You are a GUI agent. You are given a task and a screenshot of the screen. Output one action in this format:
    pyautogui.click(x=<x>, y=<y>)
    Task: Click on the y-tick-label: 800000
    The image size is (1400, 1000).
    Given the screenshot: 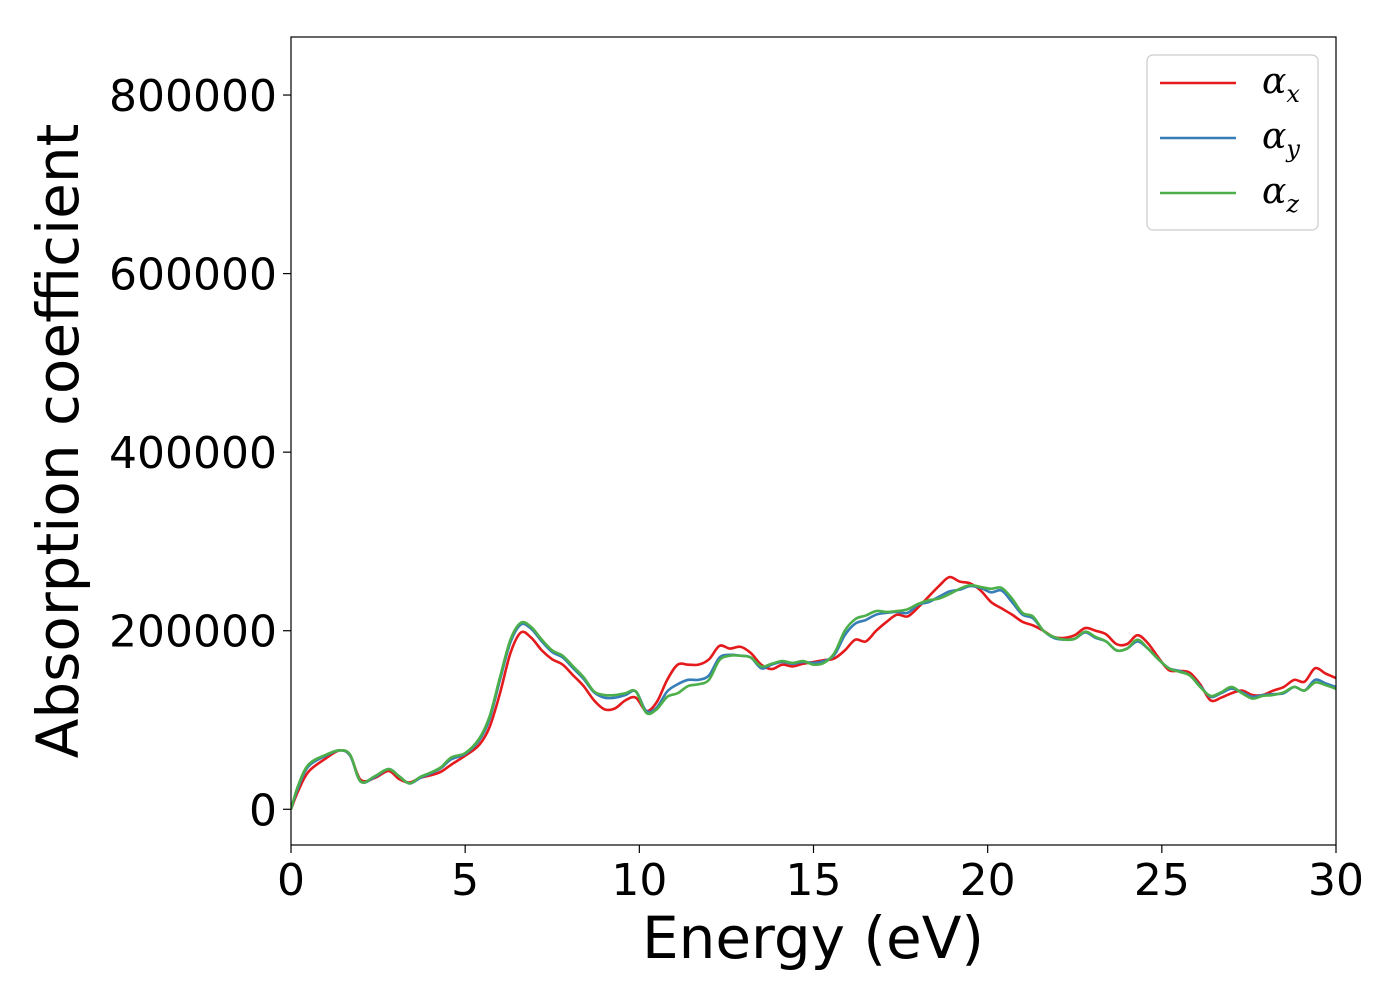 What is the action you would take?
    pyautogui.click(x=193, y=96)
    